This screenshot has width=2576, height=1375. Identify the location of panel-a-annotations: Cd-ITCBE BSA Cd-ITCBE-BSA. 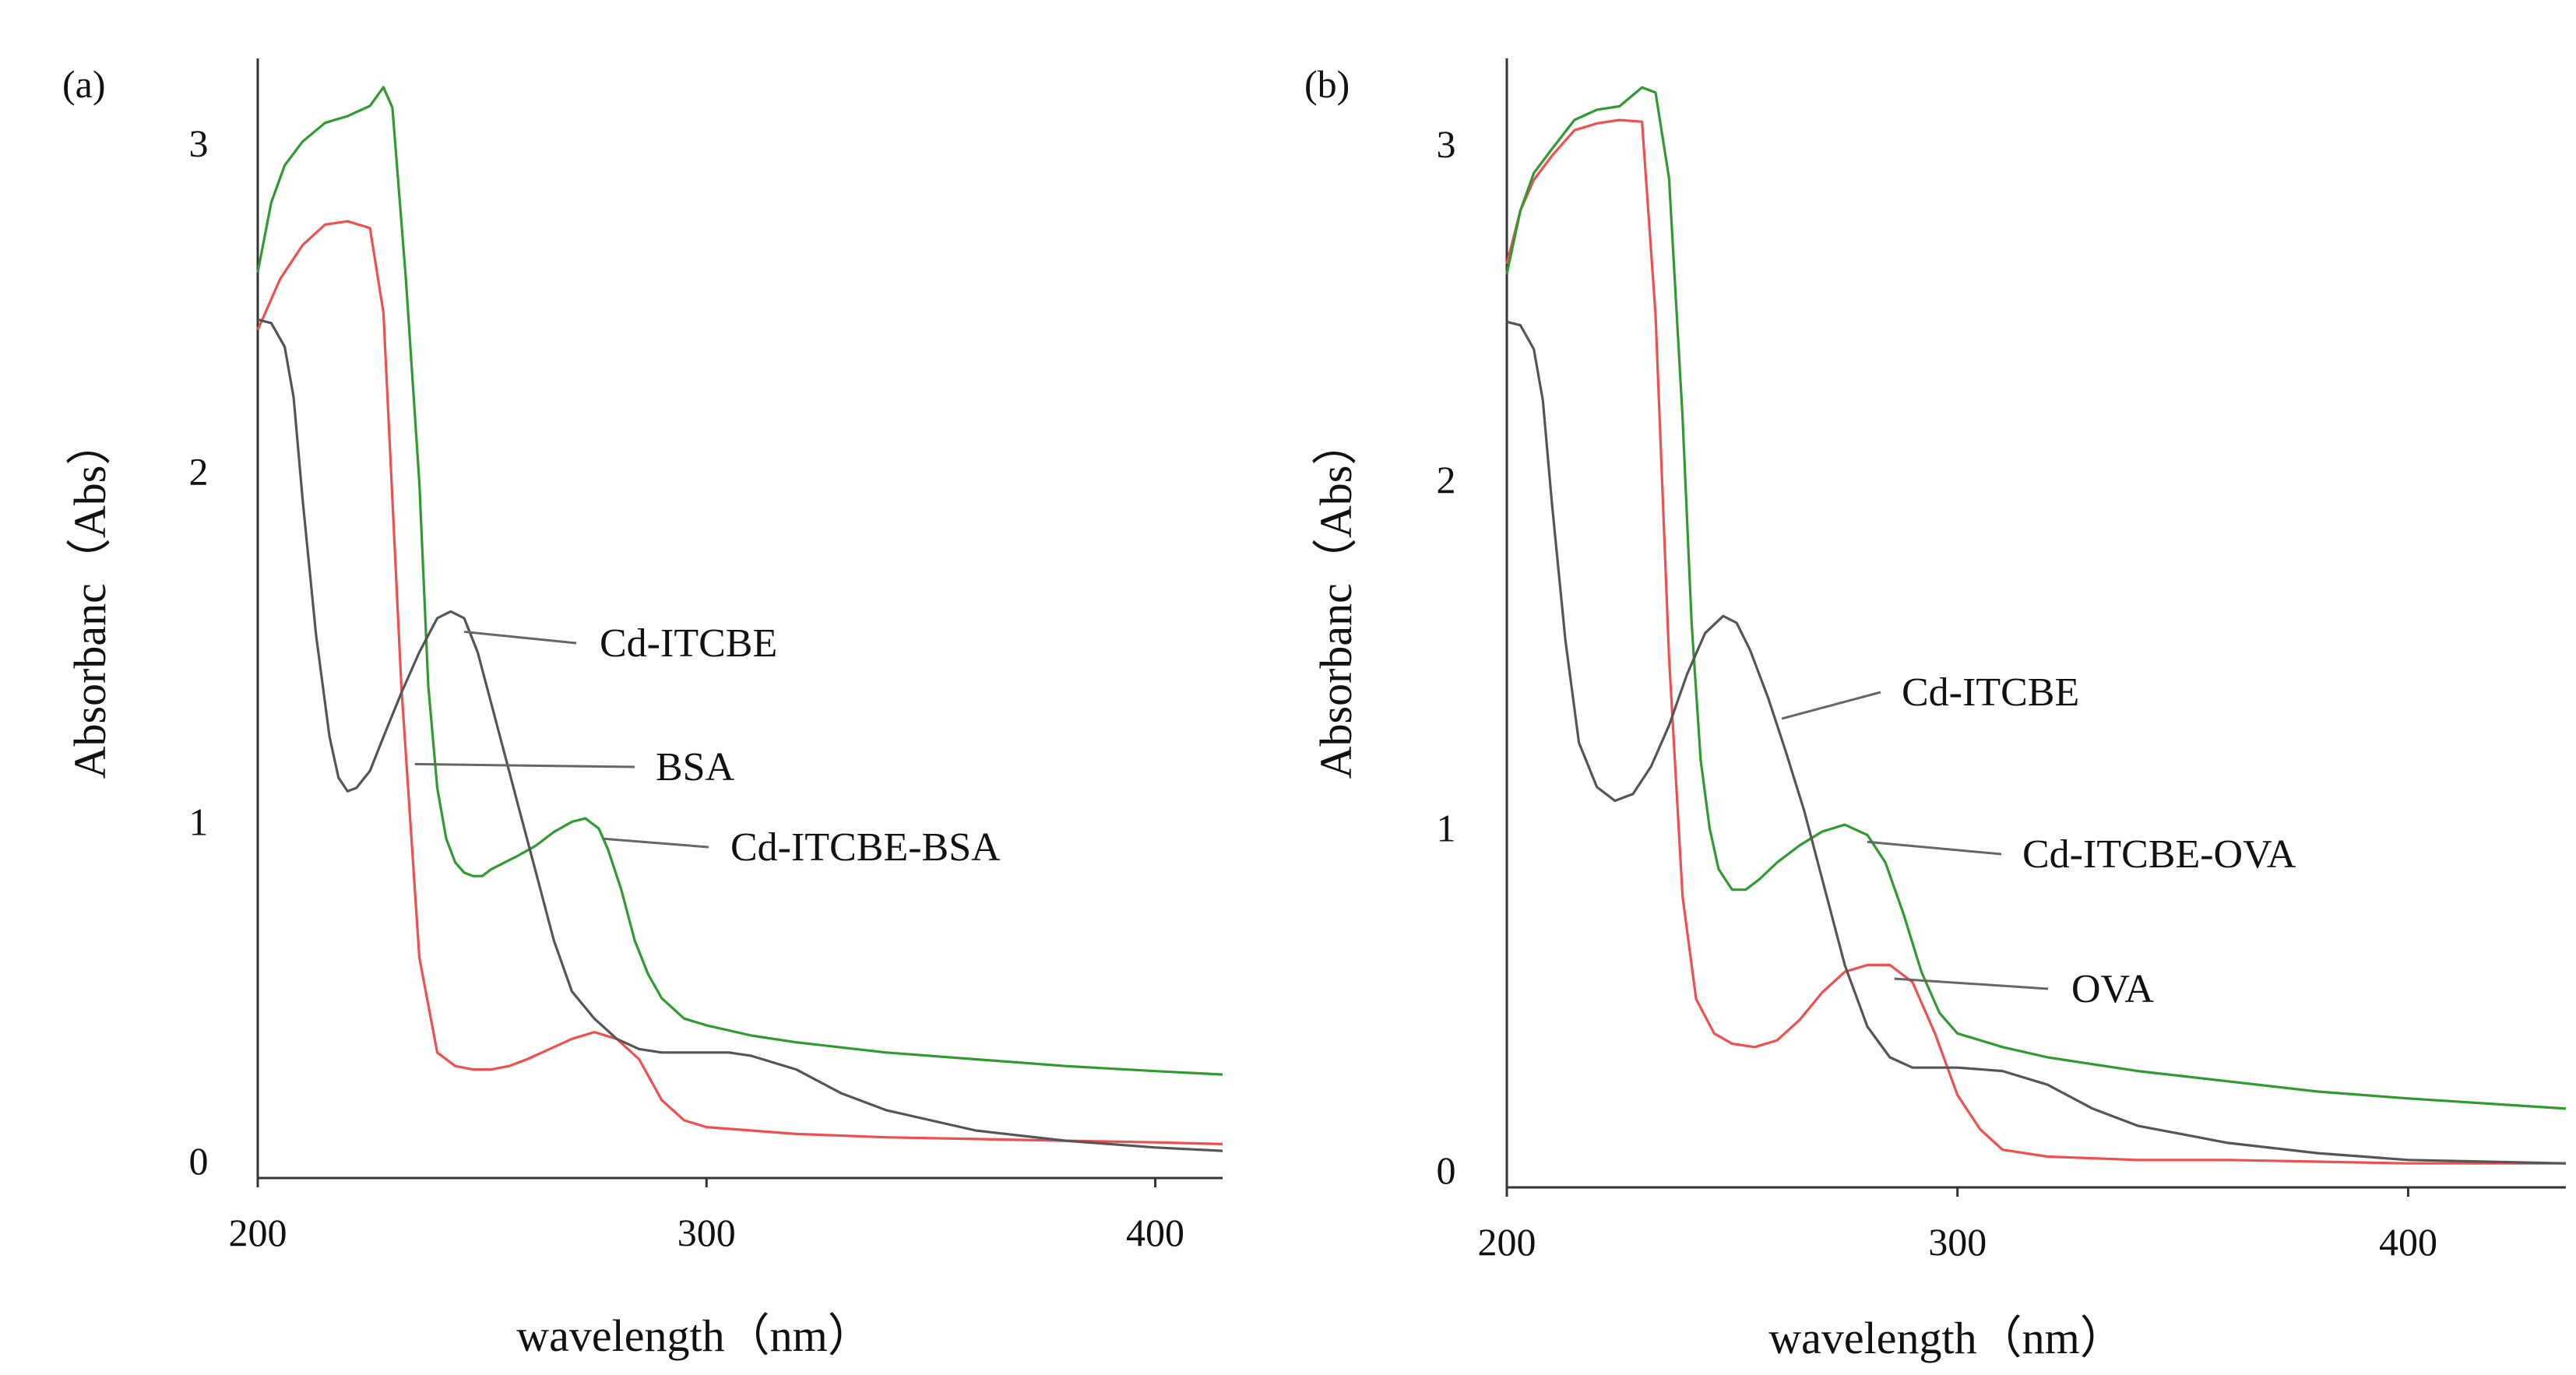
(707, 745).